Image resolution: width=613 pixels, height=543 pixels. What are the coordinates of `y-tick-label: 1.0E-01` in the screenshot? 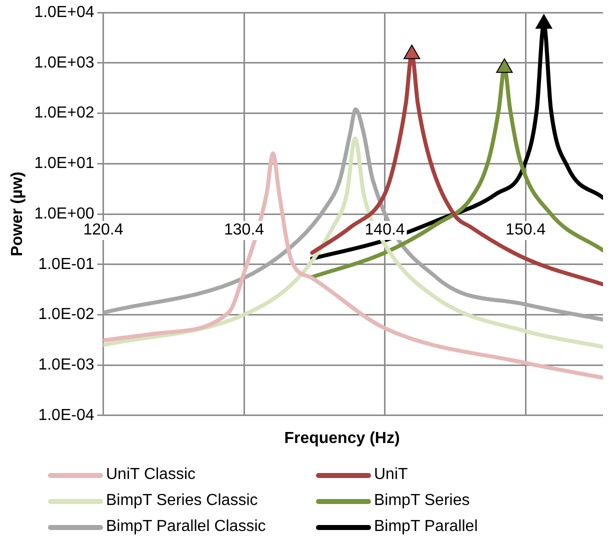 It's located at (66, 264).